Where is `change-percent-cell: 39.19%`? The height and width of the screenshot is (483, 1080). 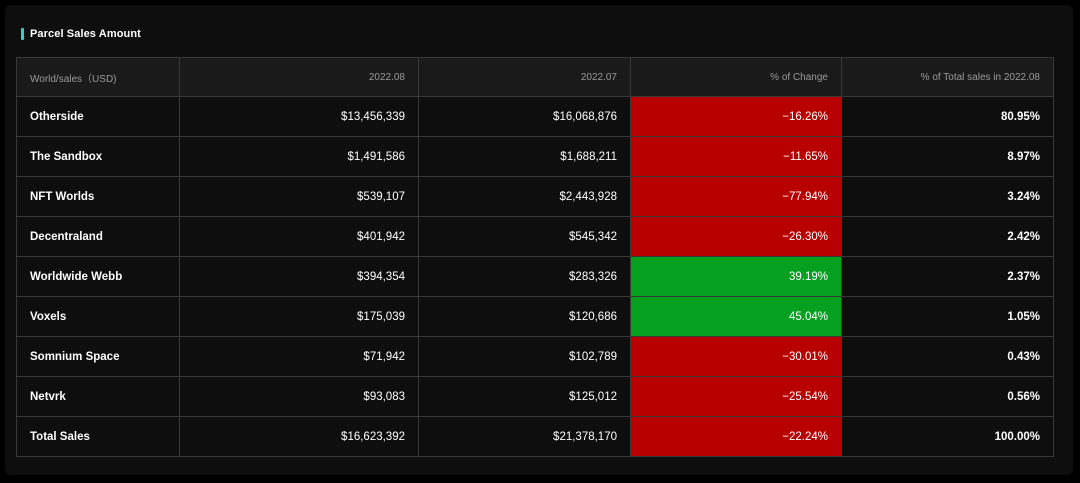
change-percent-cell: 39.19% is located at coordinates (736, 276).